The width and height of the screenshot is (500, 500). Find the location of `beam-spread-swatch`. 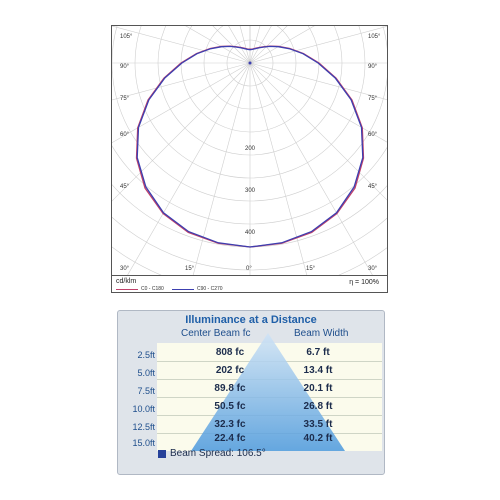

beam-spread-swatch is located at coordinates (162, 454).